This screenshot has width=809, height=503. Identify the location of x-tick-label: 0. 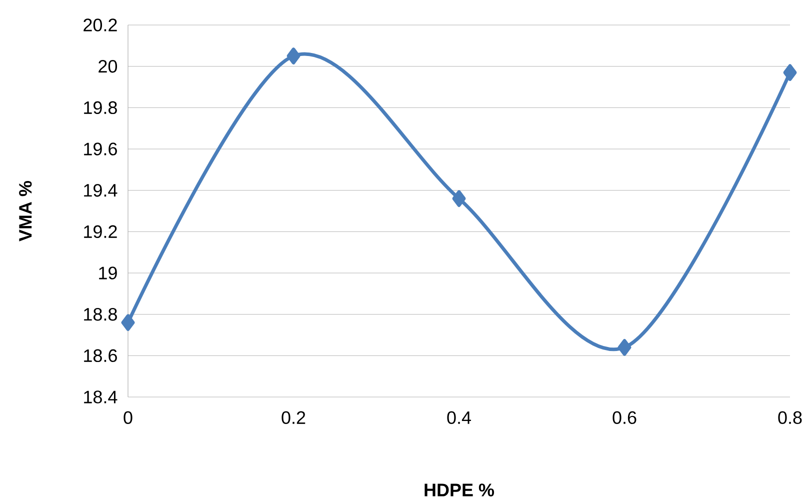
(128, 417).